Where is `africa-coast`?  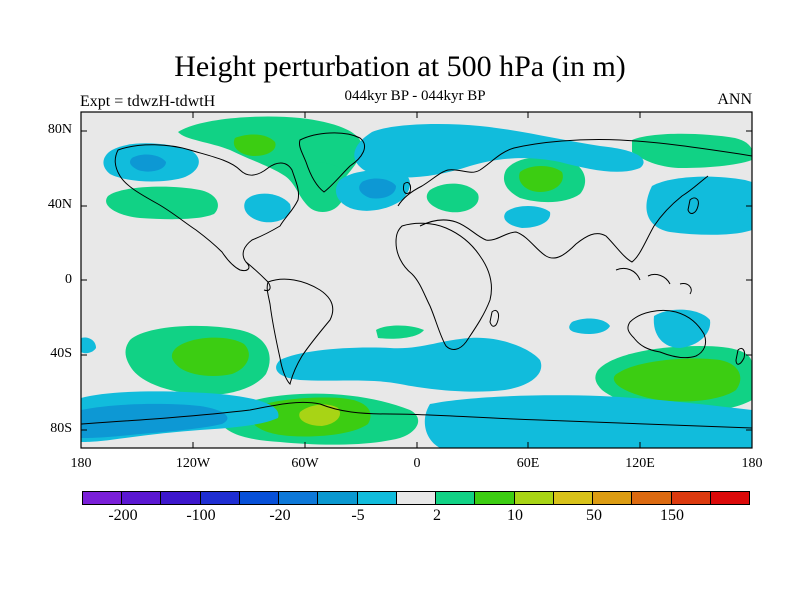 africa-coast is located at coordinates (444, 286).